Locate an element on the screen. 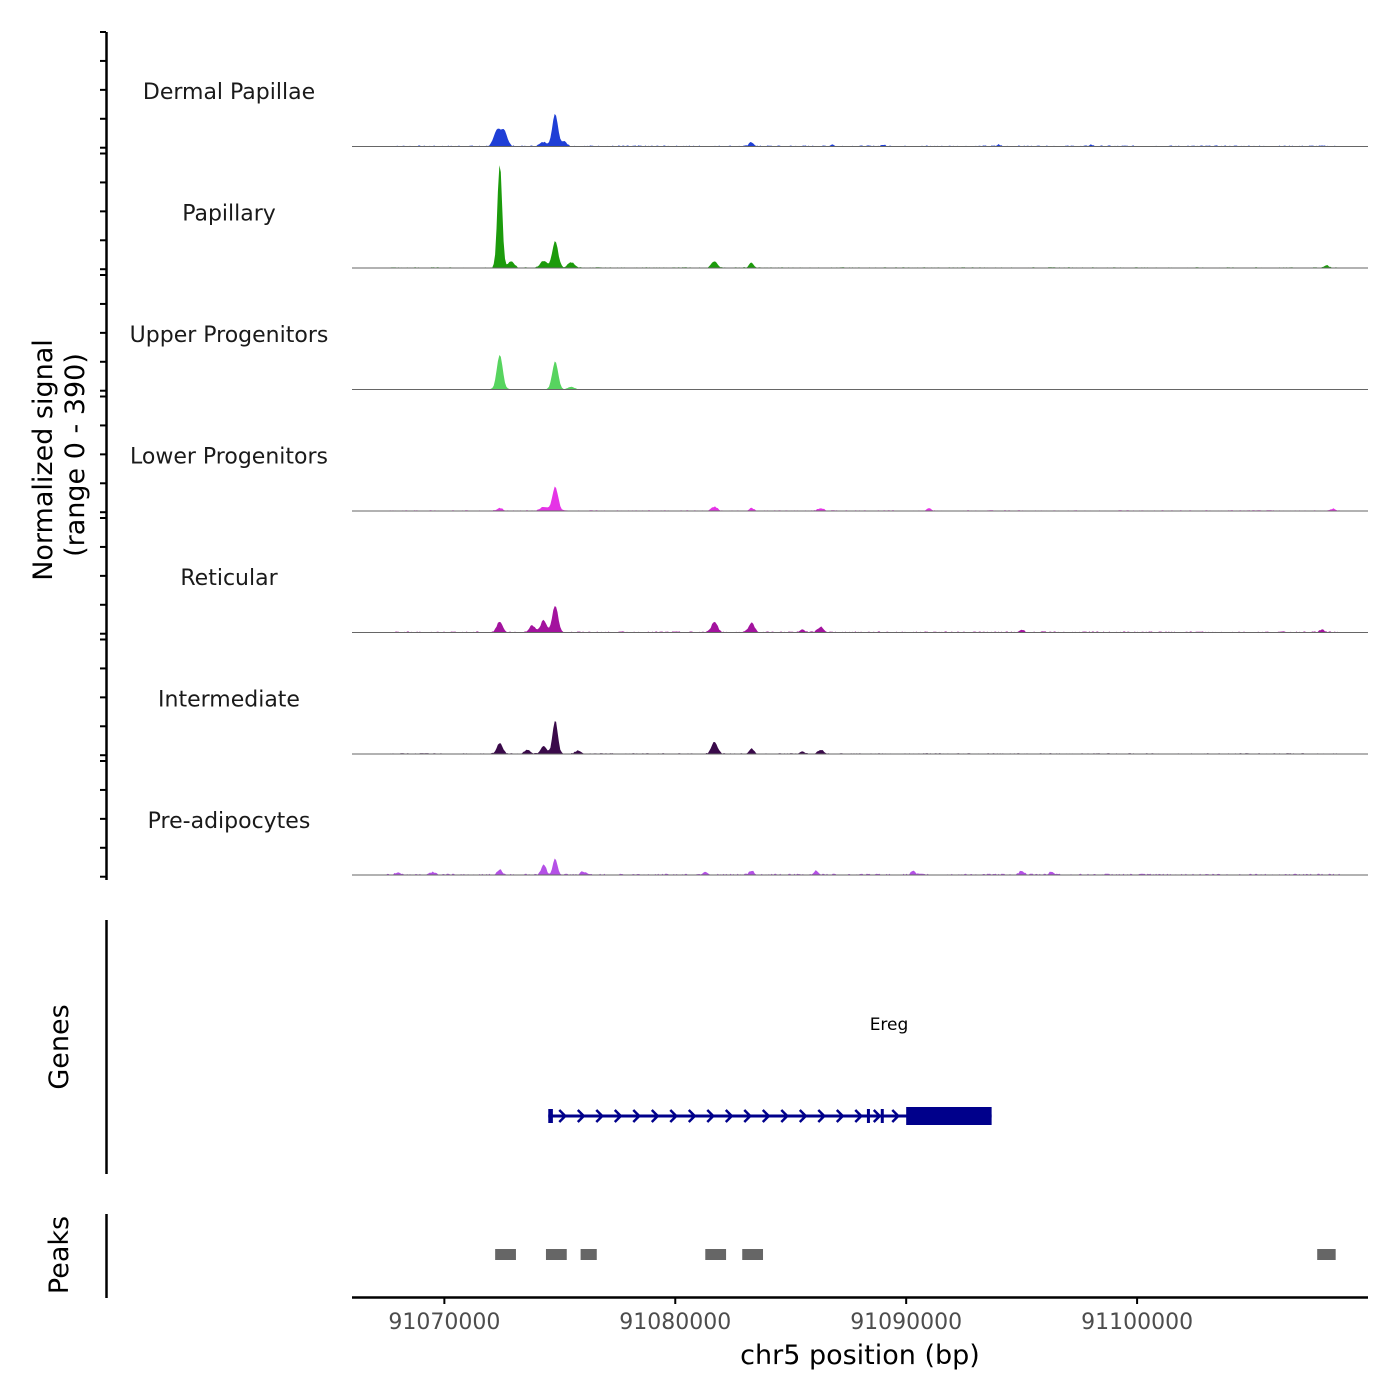  coverage-track: Intermediate is located at coordinates (763, 721).